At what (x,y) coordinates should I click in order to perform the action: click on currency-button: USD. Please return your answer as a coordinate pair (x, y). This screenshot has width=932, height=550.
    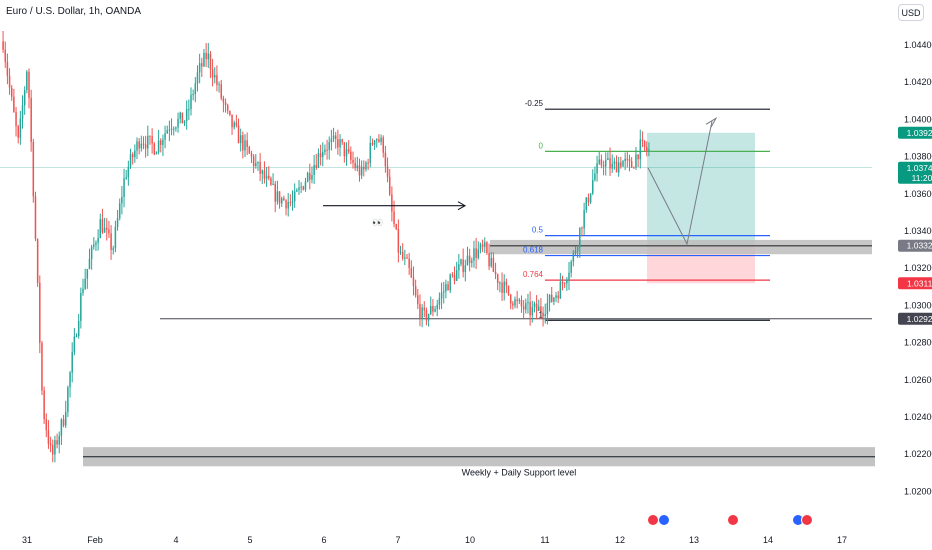
    Looking at the image, I should click on (911, 12).